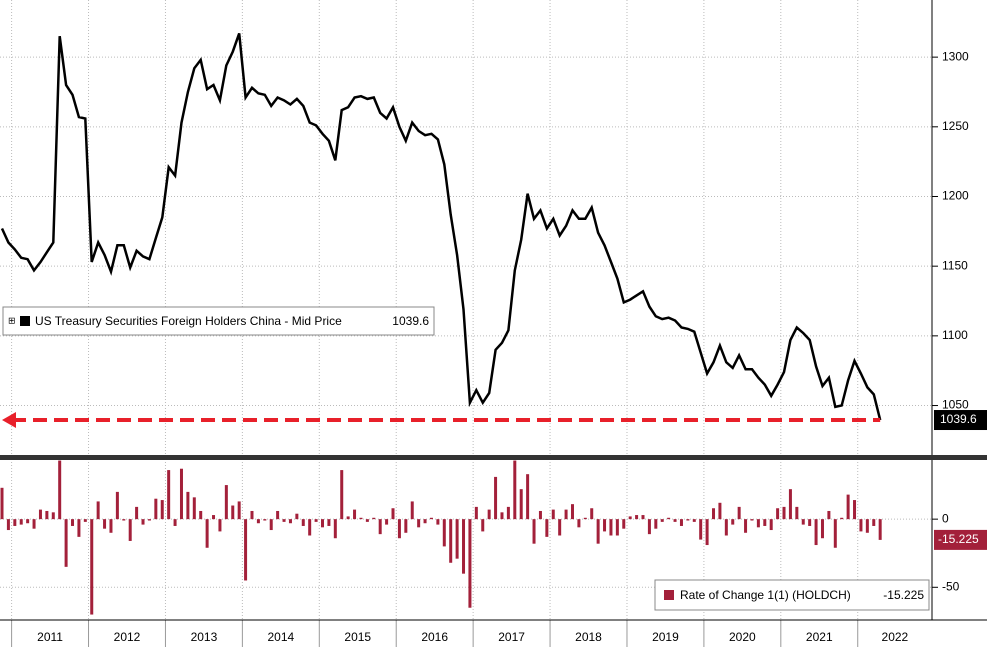  Describe the element at coordinates (665, 637) in the screenshot. I see `x-tick-label: 2019` at that location.